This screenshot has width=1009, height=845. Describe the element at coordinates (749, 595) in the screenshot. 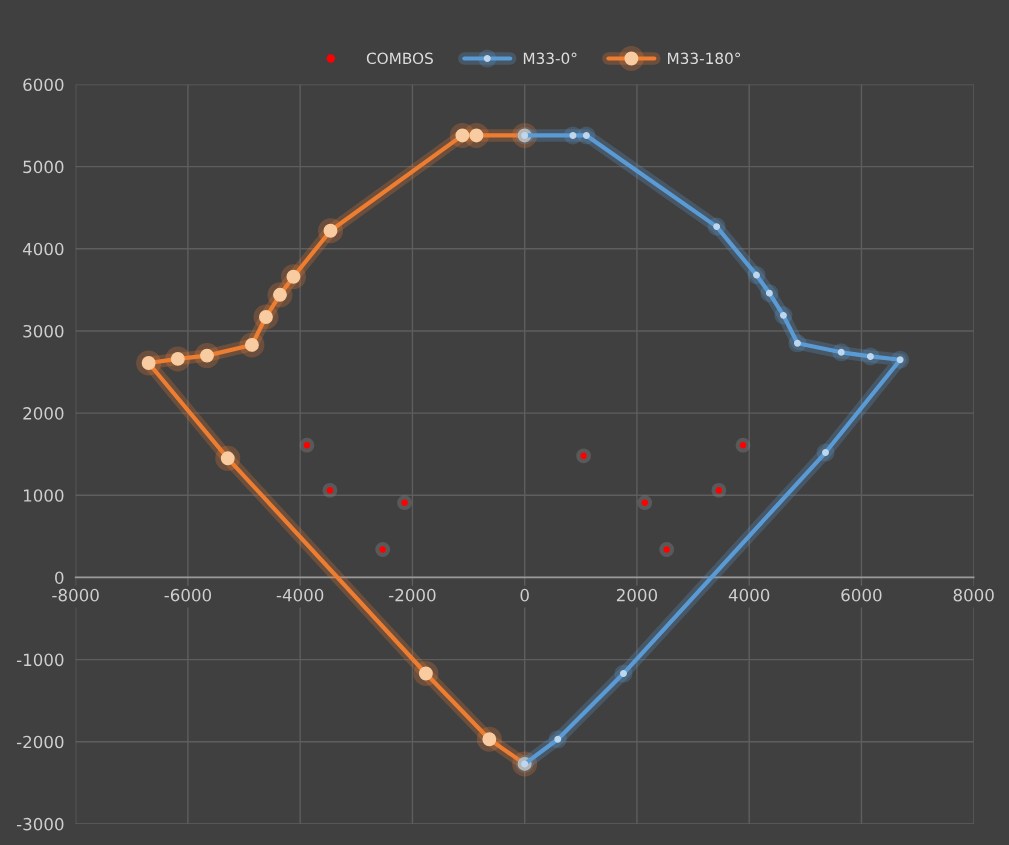

I see `x-tick-label: 4000` at that location.